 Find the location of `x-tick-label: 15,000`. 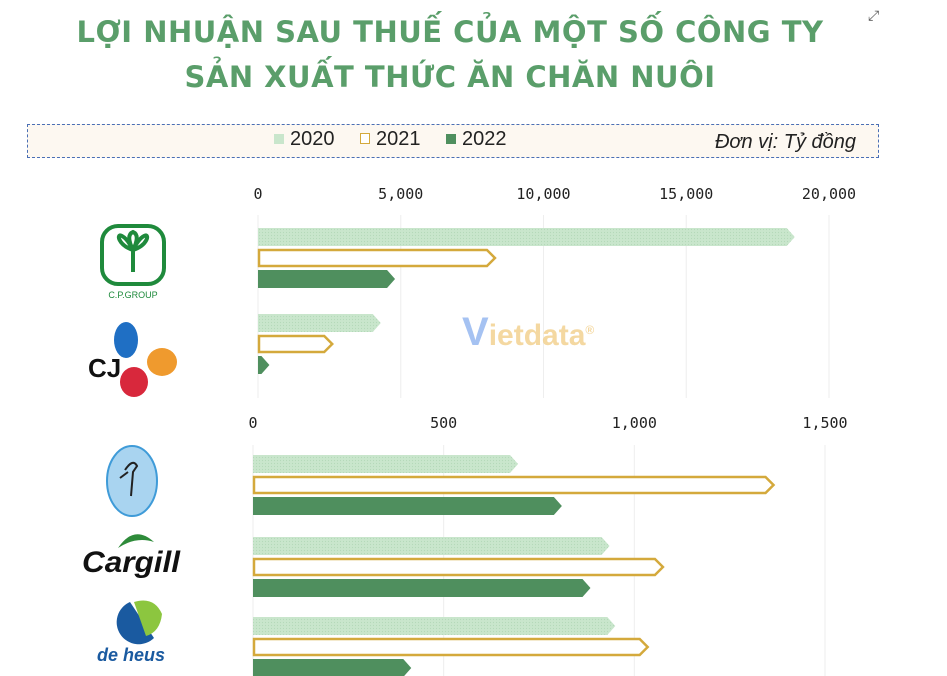

x-tick-label: 15,000 is located at coordinates (686, 194).